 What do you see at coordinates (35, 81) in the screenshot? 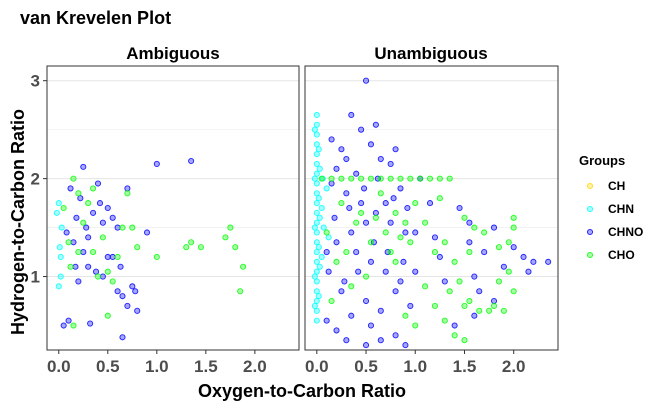
I see `y-tick-label: 3` at bounding box center [35, 81].